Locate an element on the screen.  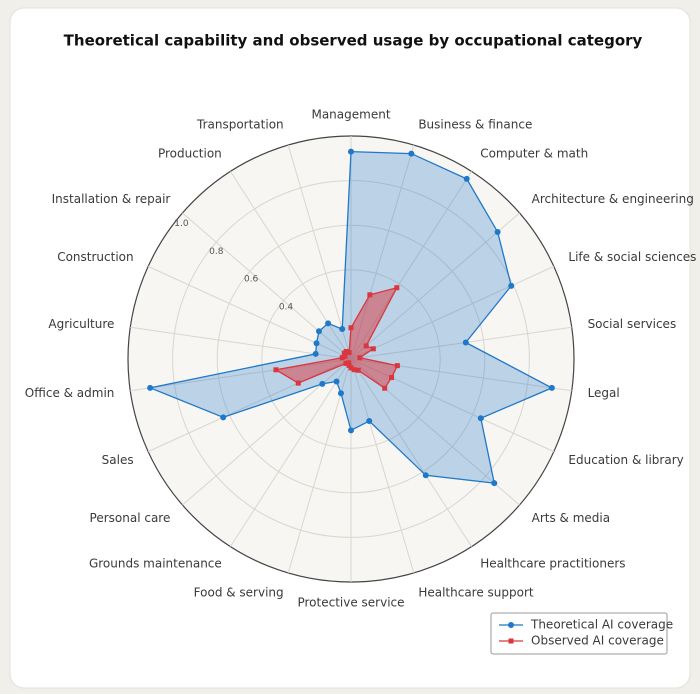
category-label: Installation & repair is located at coordinates (111, 199).